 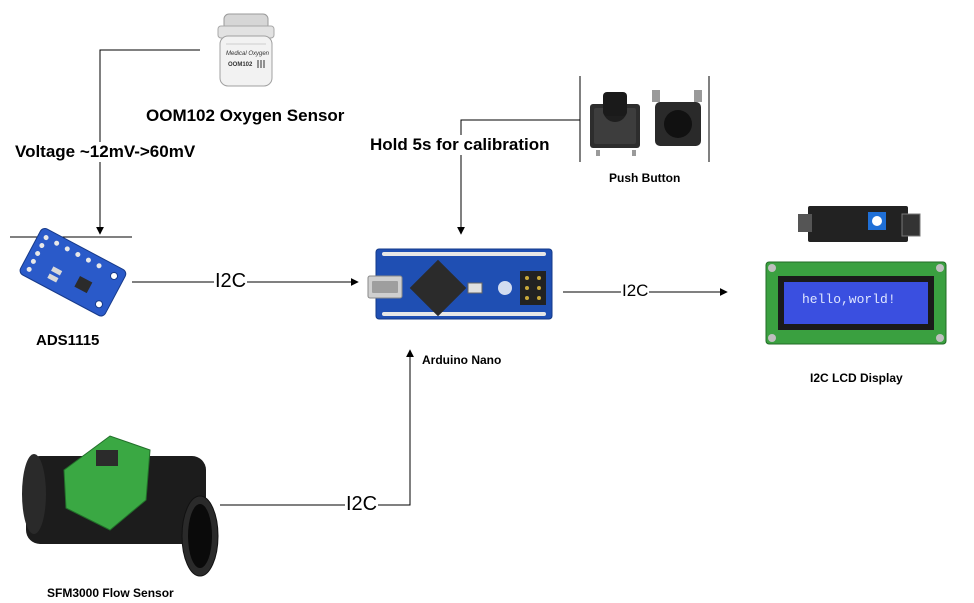 I want to click on oxygen-sensor-print: Medical Oxygen, so click(x=248, y=54).